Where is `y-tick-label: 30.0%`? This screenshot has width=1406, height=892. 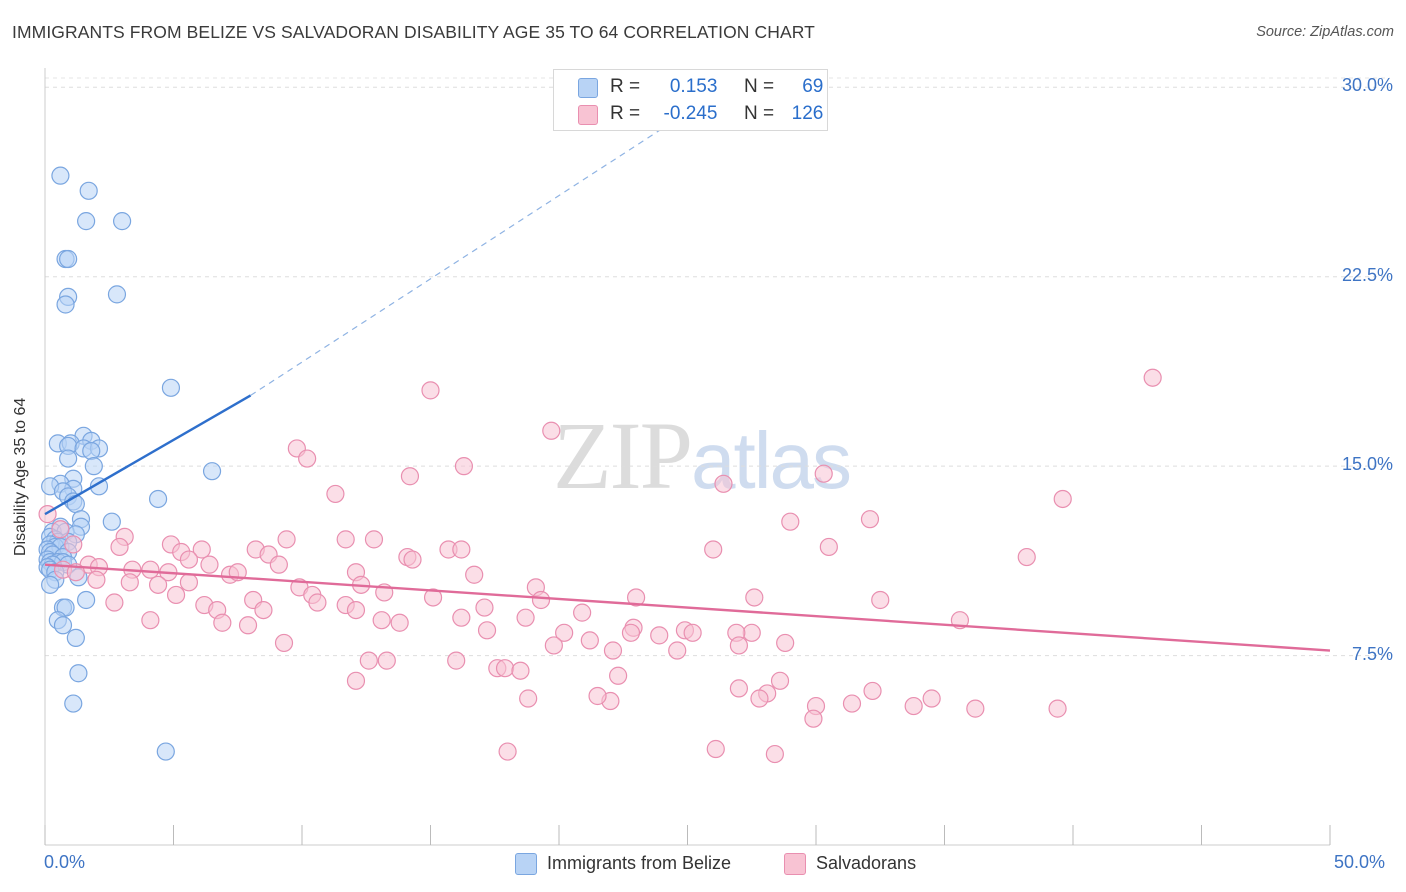 y-tick-label: 30.0% is located at coordinates (1367, 85).